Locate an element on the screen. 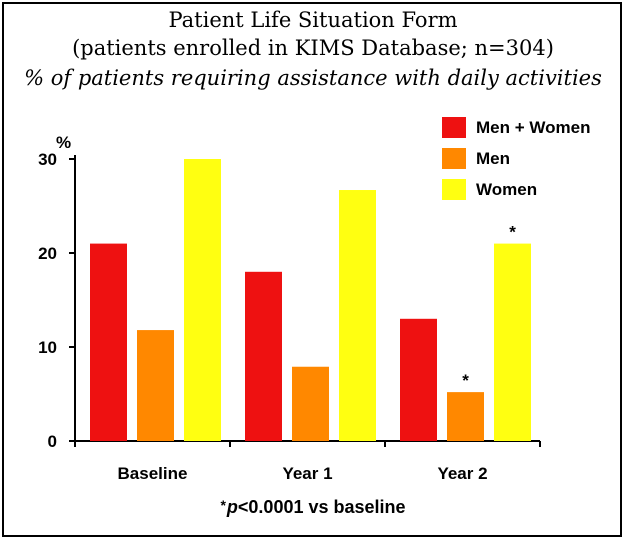 The width and height of the screenshot is (626, 541). footnote-text: <0.0001 vs baseline is located at coordinates (321, 507).